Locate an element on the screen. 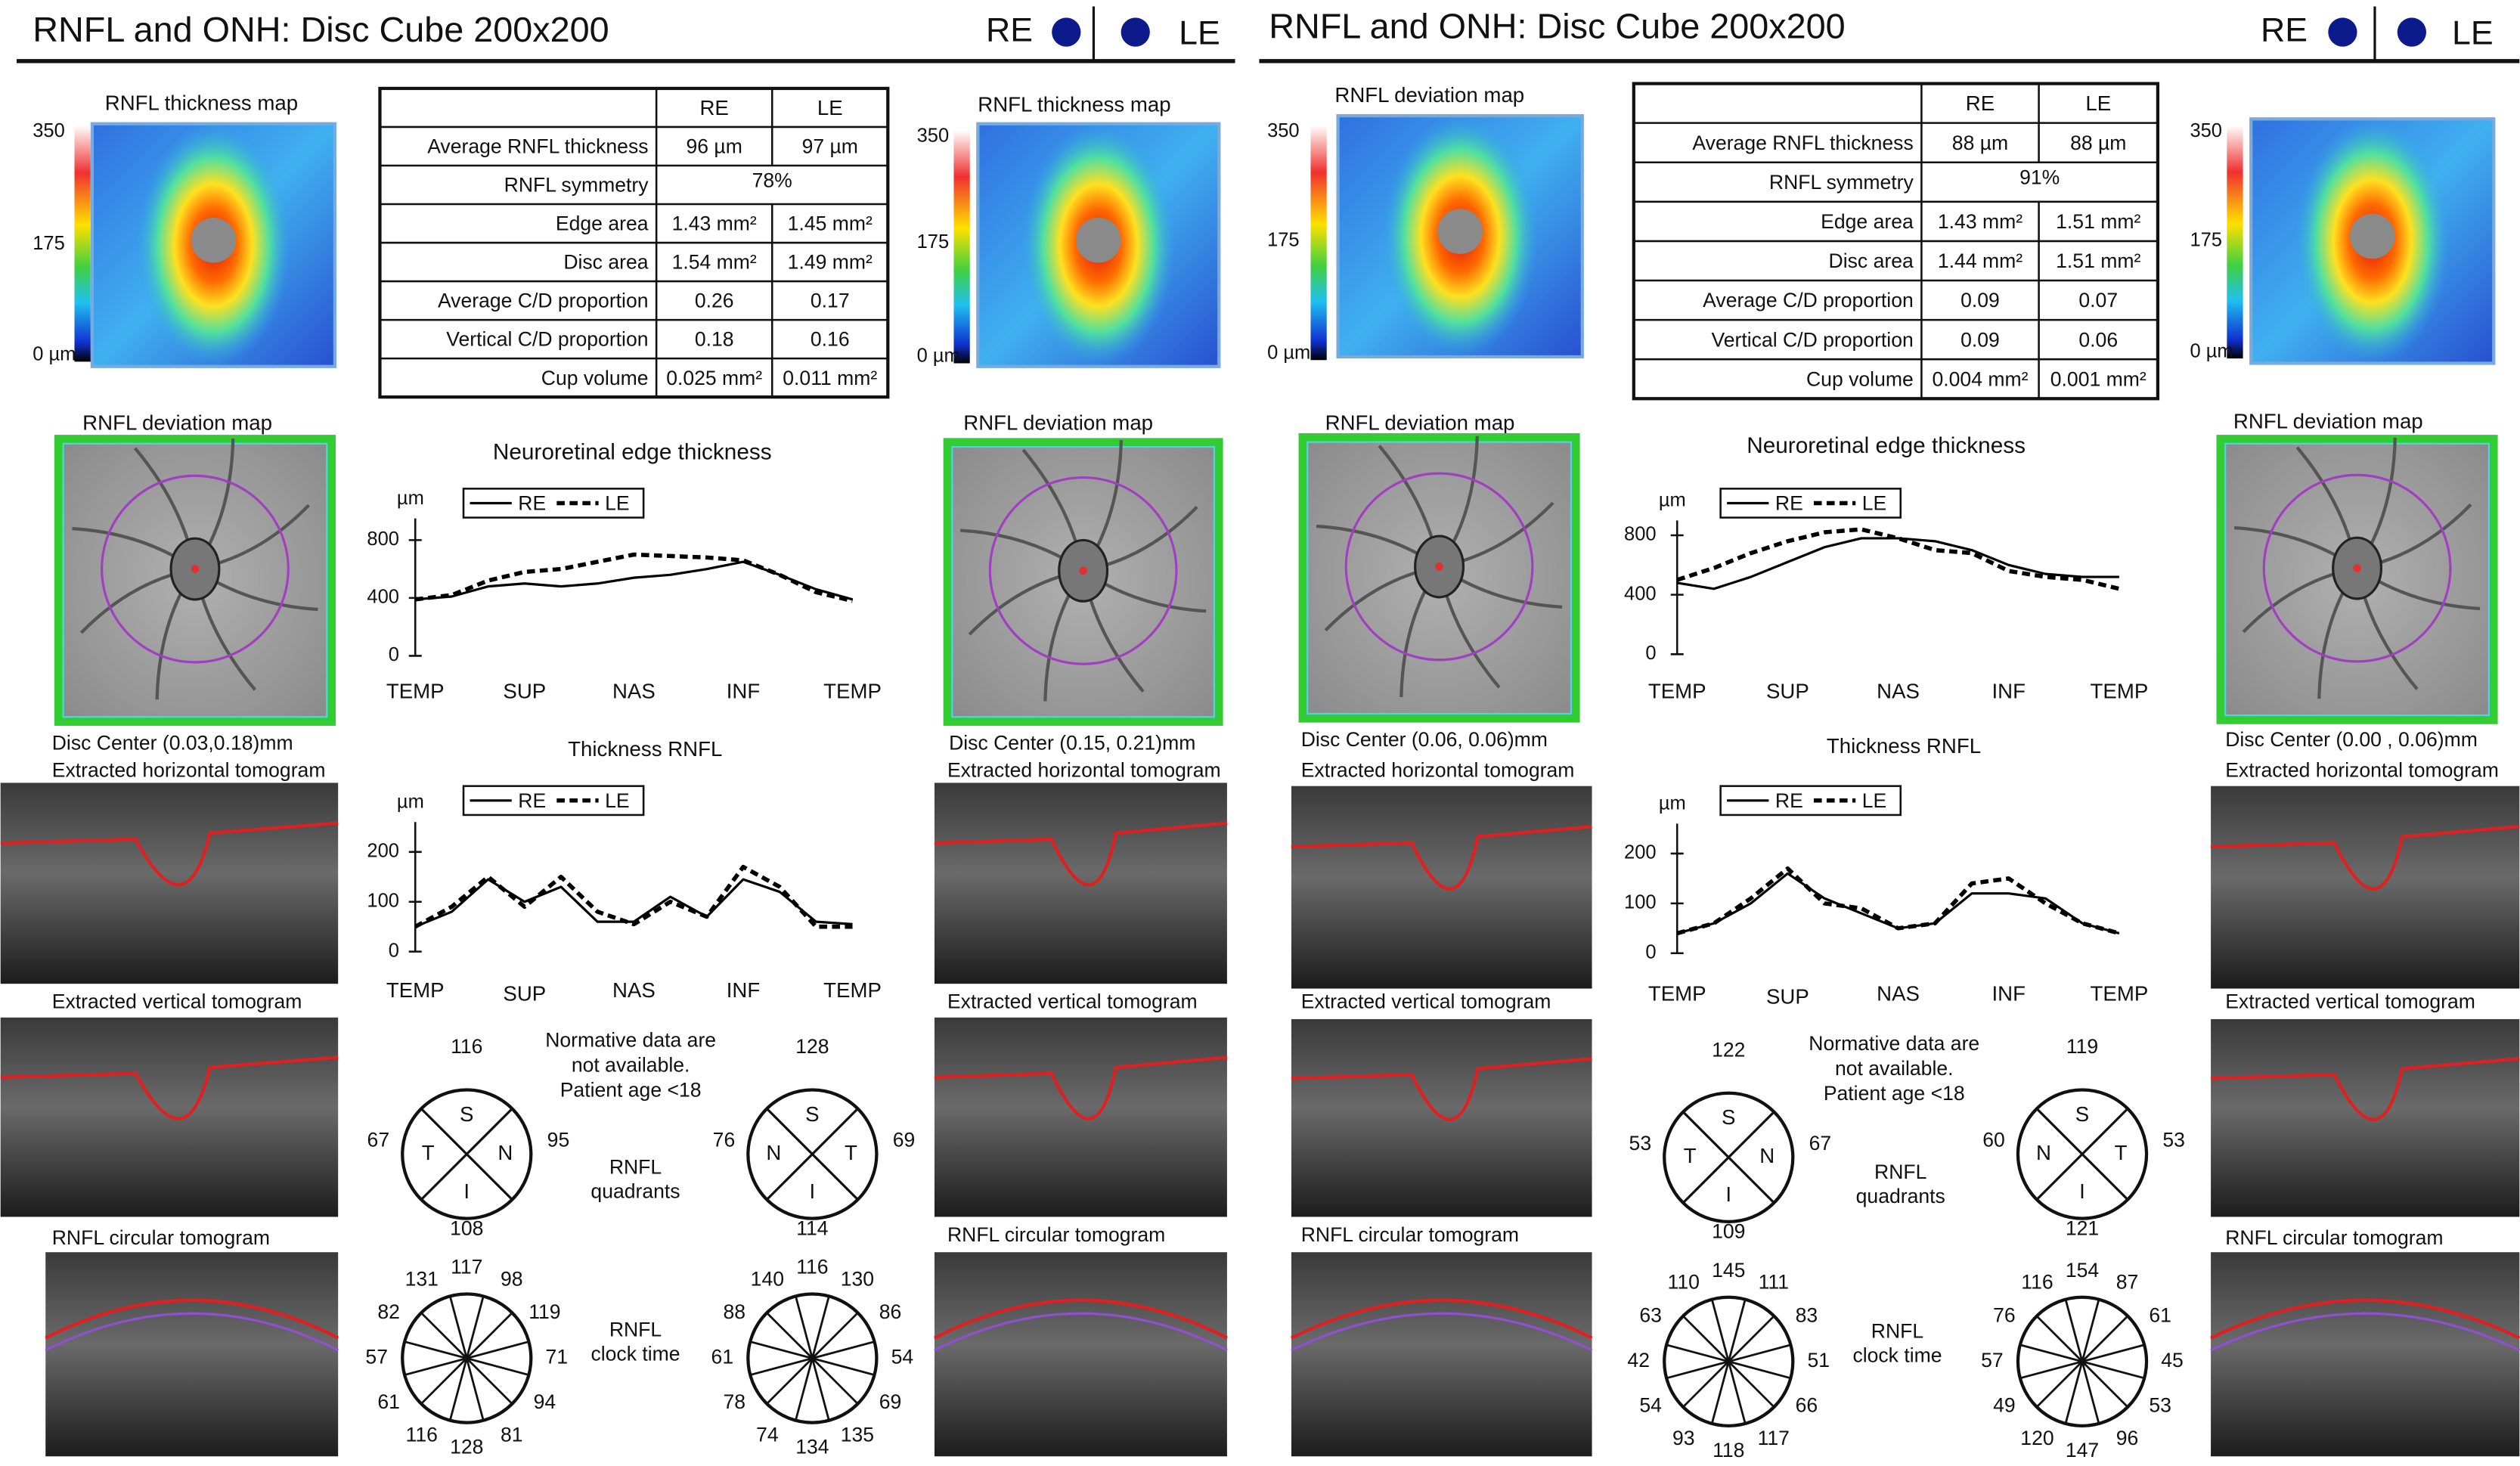 Image resolution: width=2520 pixels, height=1466 pixels. scan-circle is located at coordinates (1439, 567).